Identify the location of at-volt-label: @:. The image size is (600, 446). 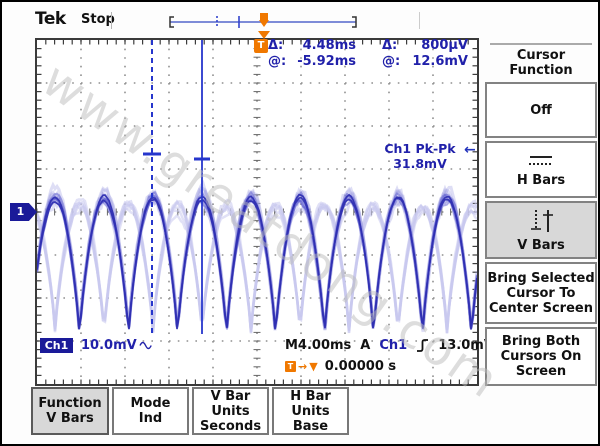
(391, 61).